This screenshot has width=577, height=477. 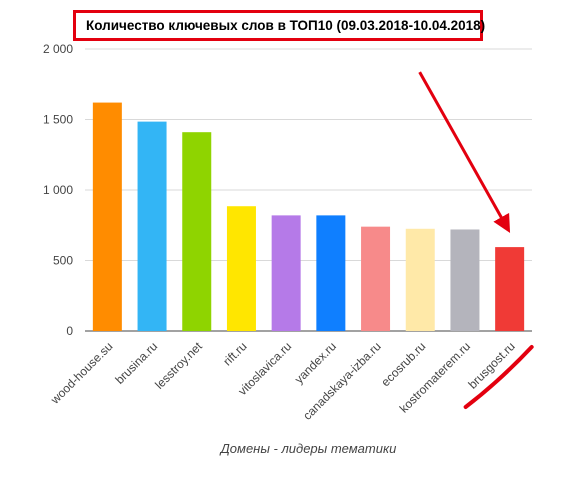 What do you see at coordinates (69, 331) in the screenshot?
I see `y-tick-label: 0` at bounding box center [69, 331].